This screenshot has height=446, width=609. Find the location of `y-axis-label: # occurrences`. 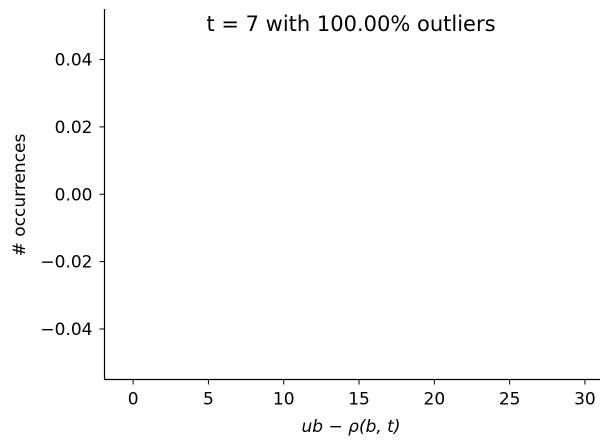

y-axis-label: # occurrences is located at coordinates (20, 194).